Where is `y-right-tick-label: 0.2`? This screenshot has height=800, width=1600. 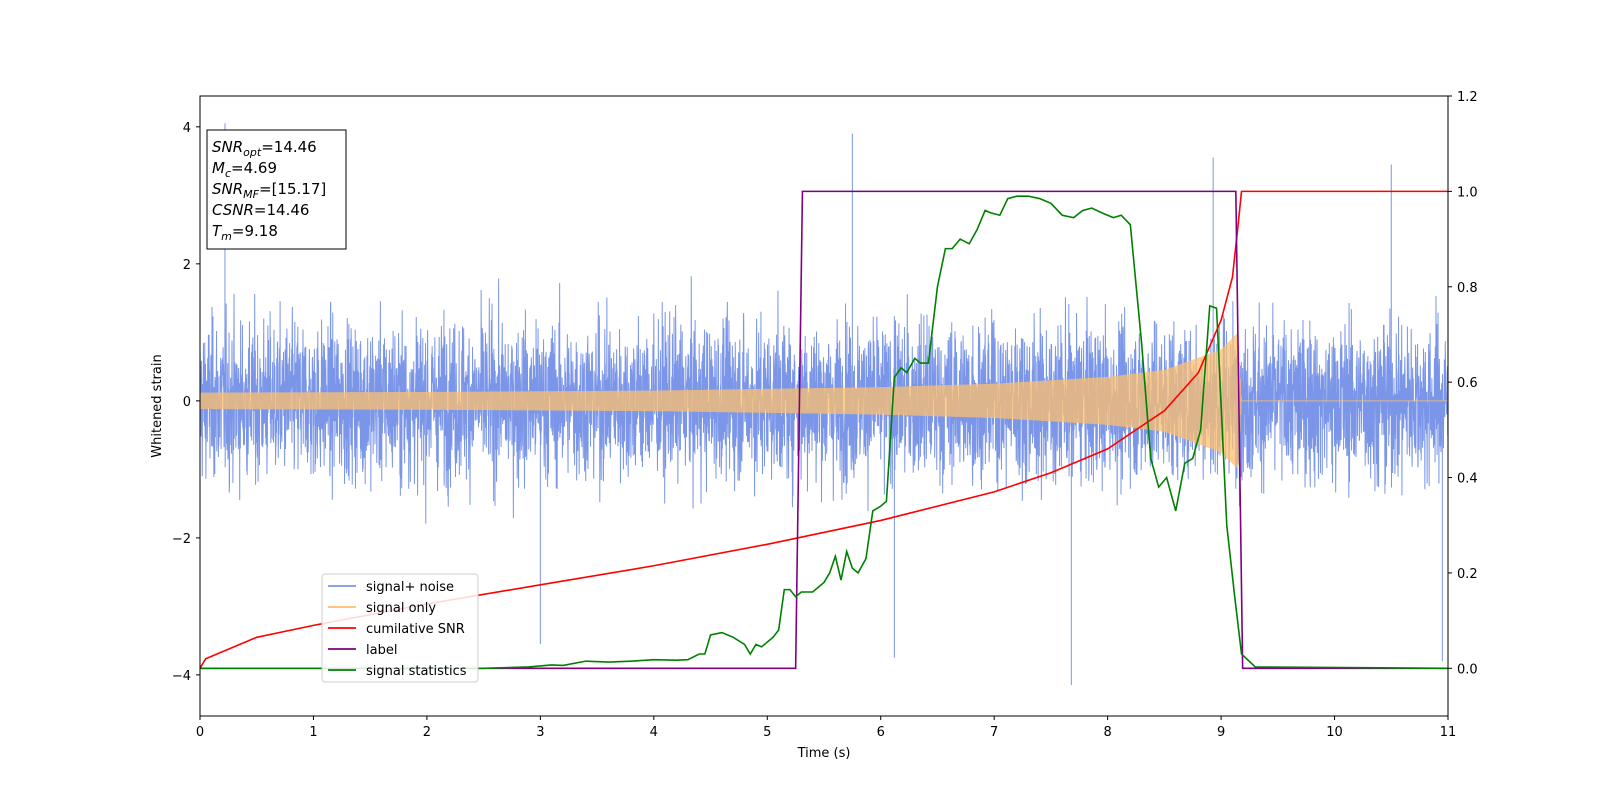
y-right-tick-label: 0.2 is located at coordinates (1467, 574).